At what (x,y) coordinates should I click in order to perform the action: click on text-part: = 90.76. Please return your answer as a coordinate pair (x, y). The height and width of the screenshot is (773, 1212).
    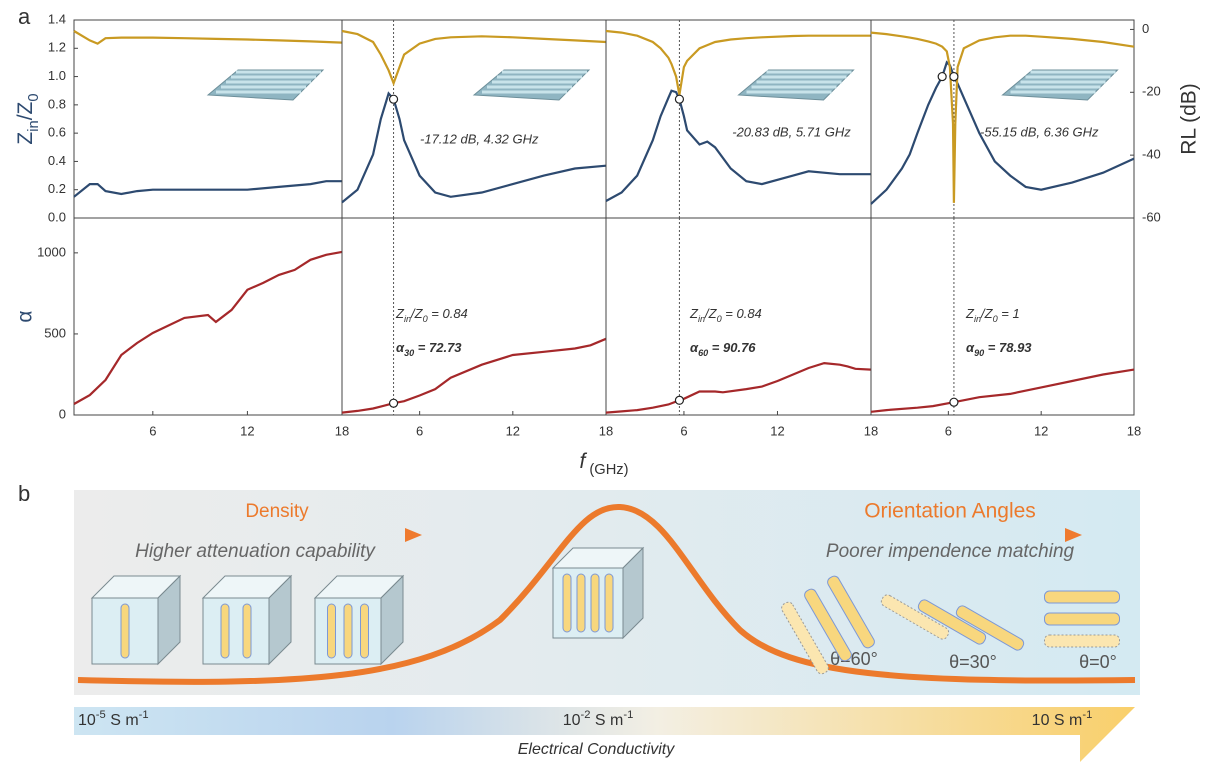
    Looking at the image, I should click on (732, 347).